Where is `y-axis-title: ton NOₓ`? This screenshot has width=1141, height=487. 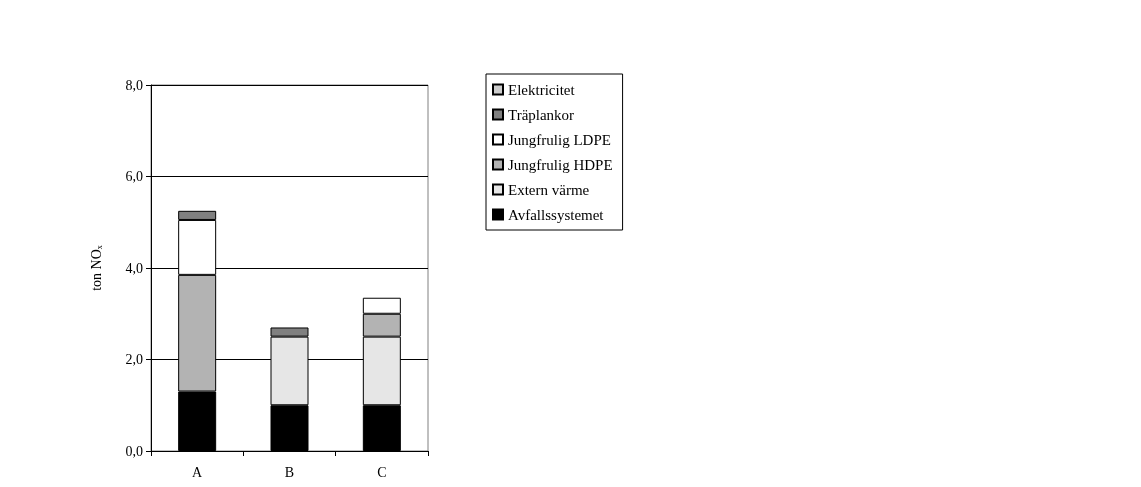
y-axis-title: ton NOₓ is located at coordinates (96, 267).